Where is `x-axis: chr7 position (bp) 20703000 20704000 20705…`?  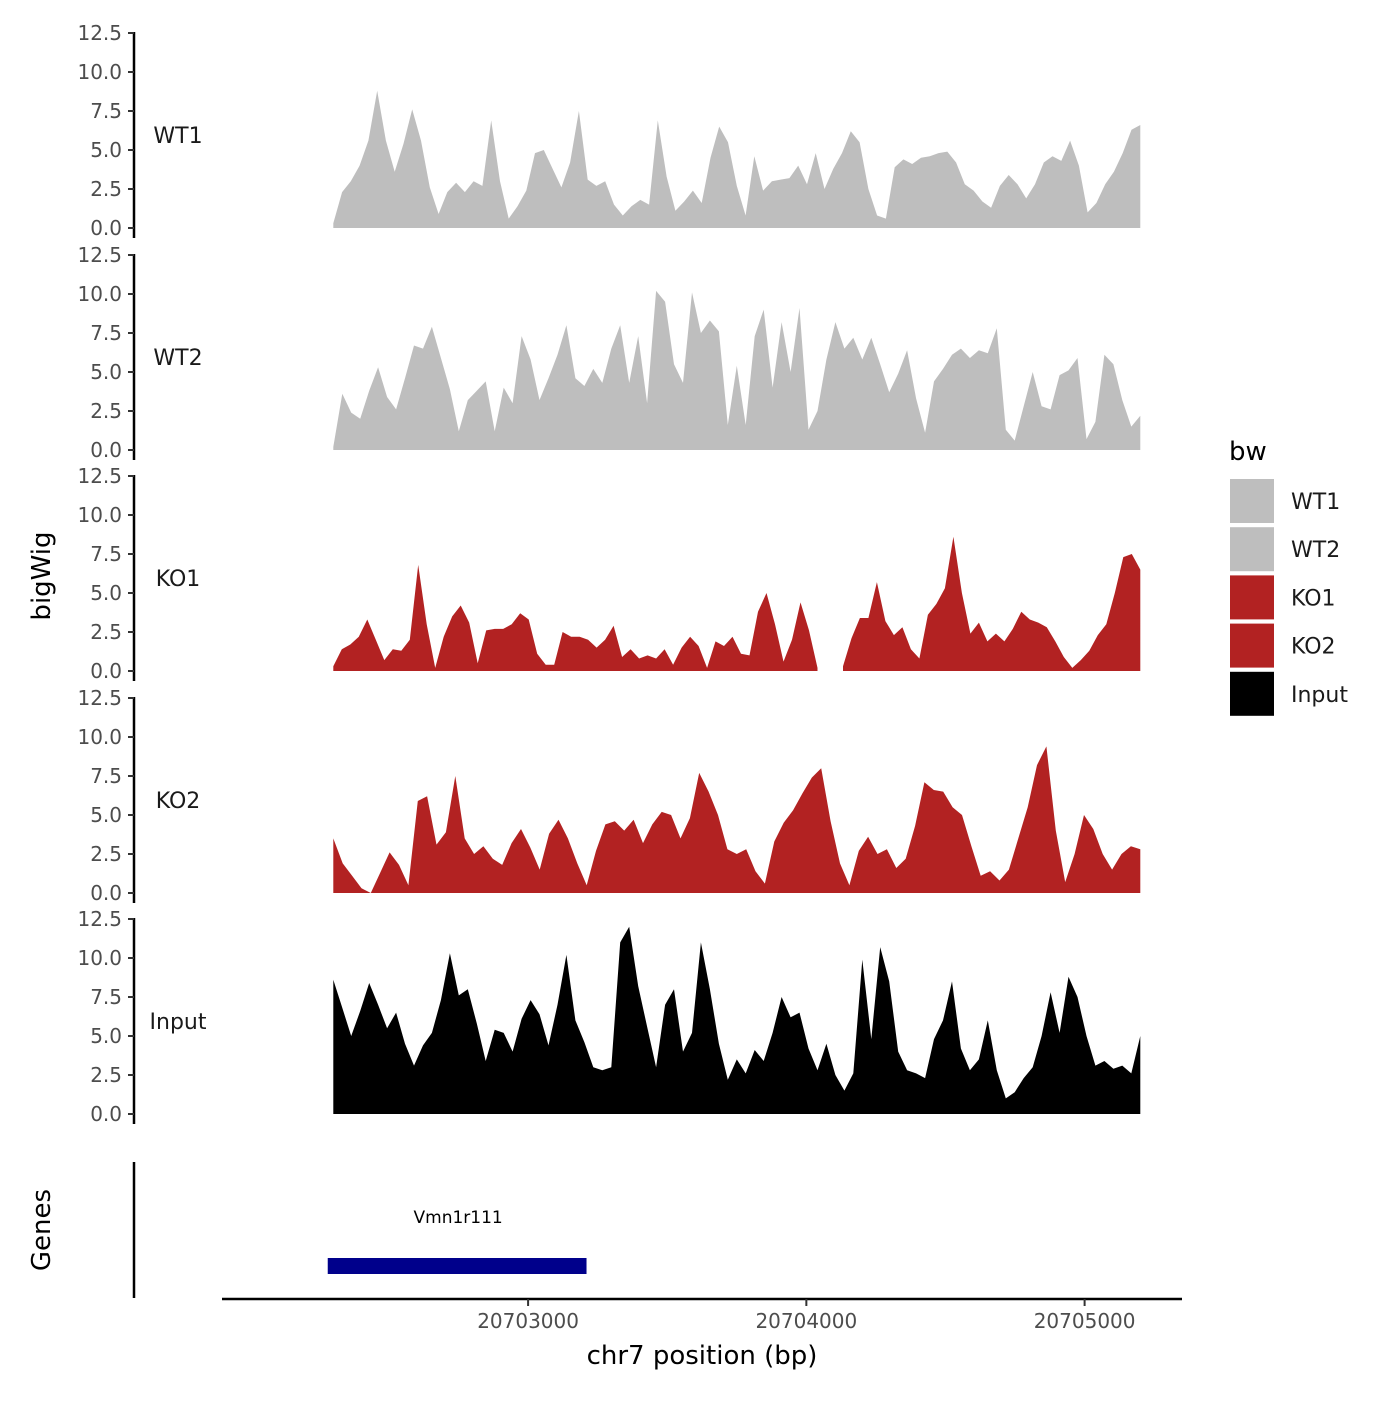 x-axis: chr7 position (bp) 20703000 20704000 20705… is located at coordinates (702, 1334).